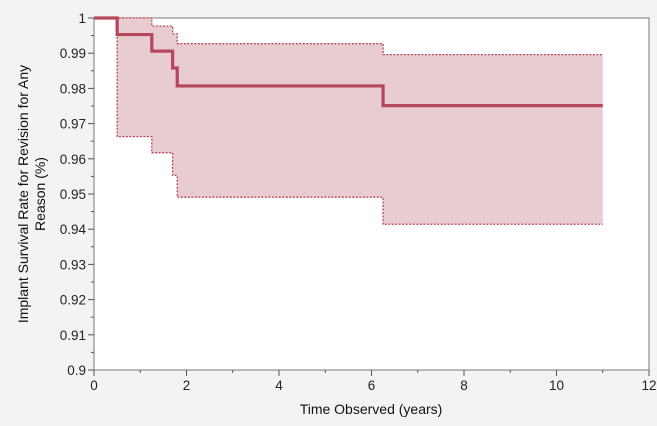  I want to click on y-tick-label: 0.99, so click(73, 53).